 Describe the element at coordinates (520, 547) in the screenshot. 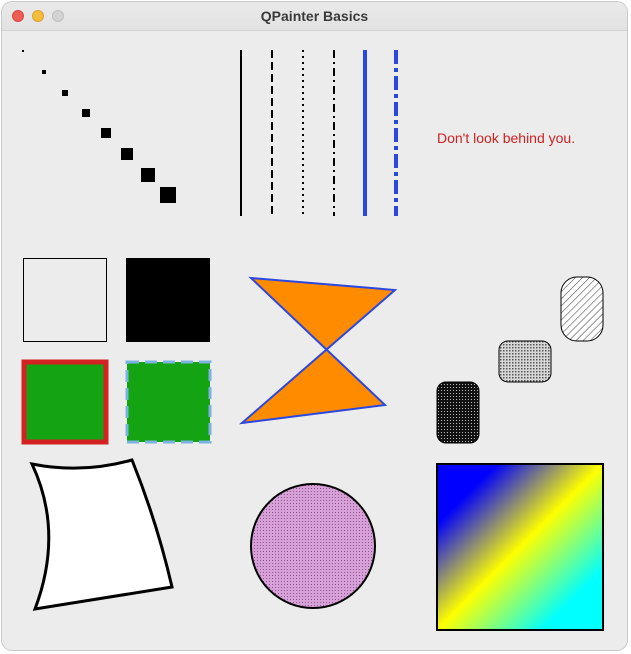

I see `gradient-square` at that location.